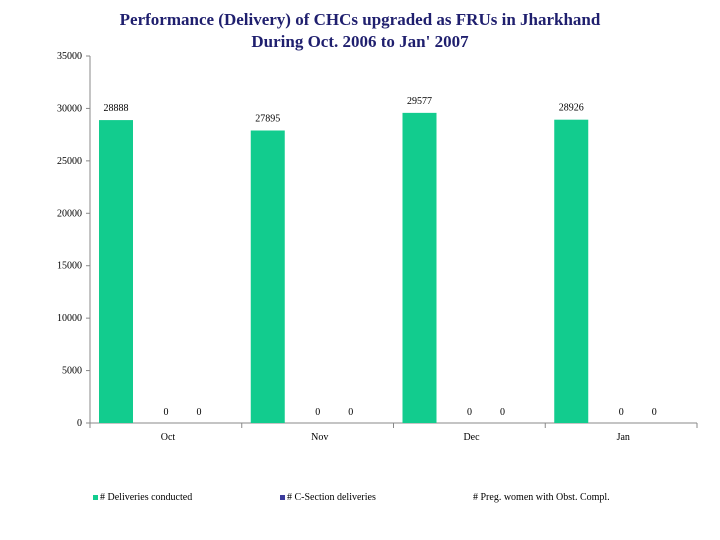 The image size is (720, 540). What do you see at coordinates (168, 437) in the screenshot?
I see `x-category-label: Oct` at bounding box center [168, 437].